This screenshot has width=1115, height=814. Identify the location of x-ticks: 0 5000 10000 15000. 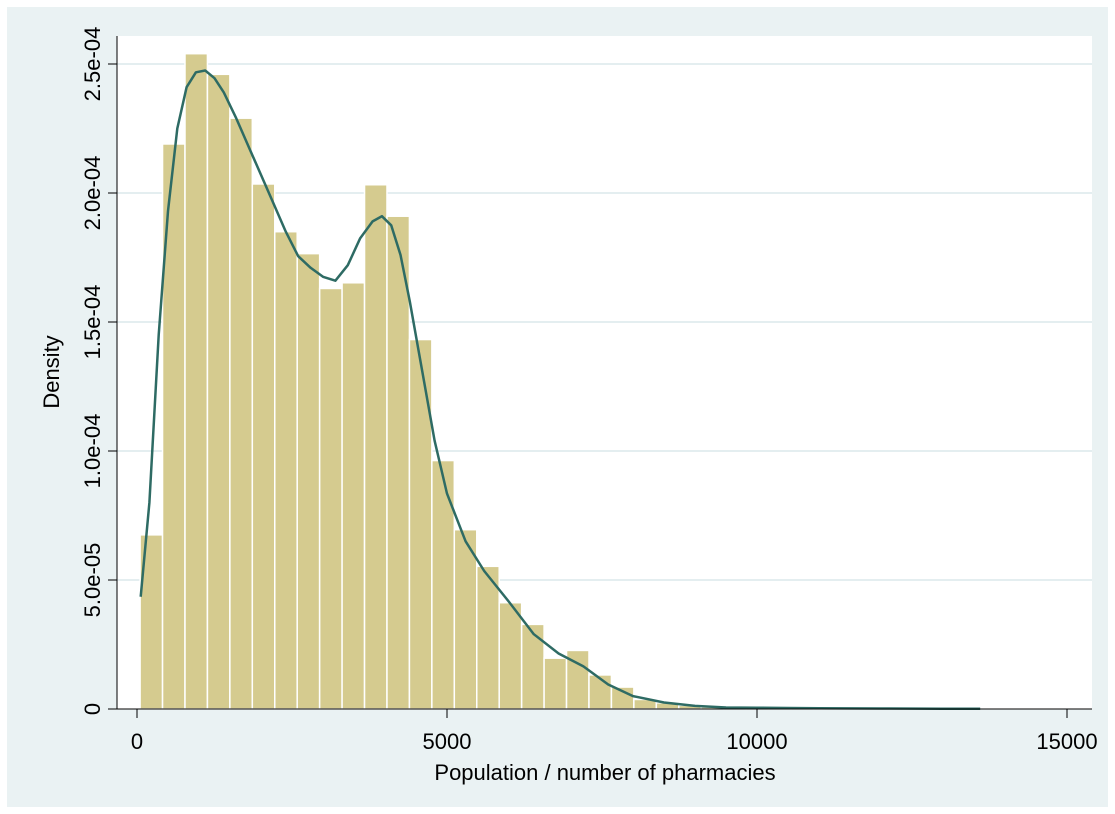
(614, 731).